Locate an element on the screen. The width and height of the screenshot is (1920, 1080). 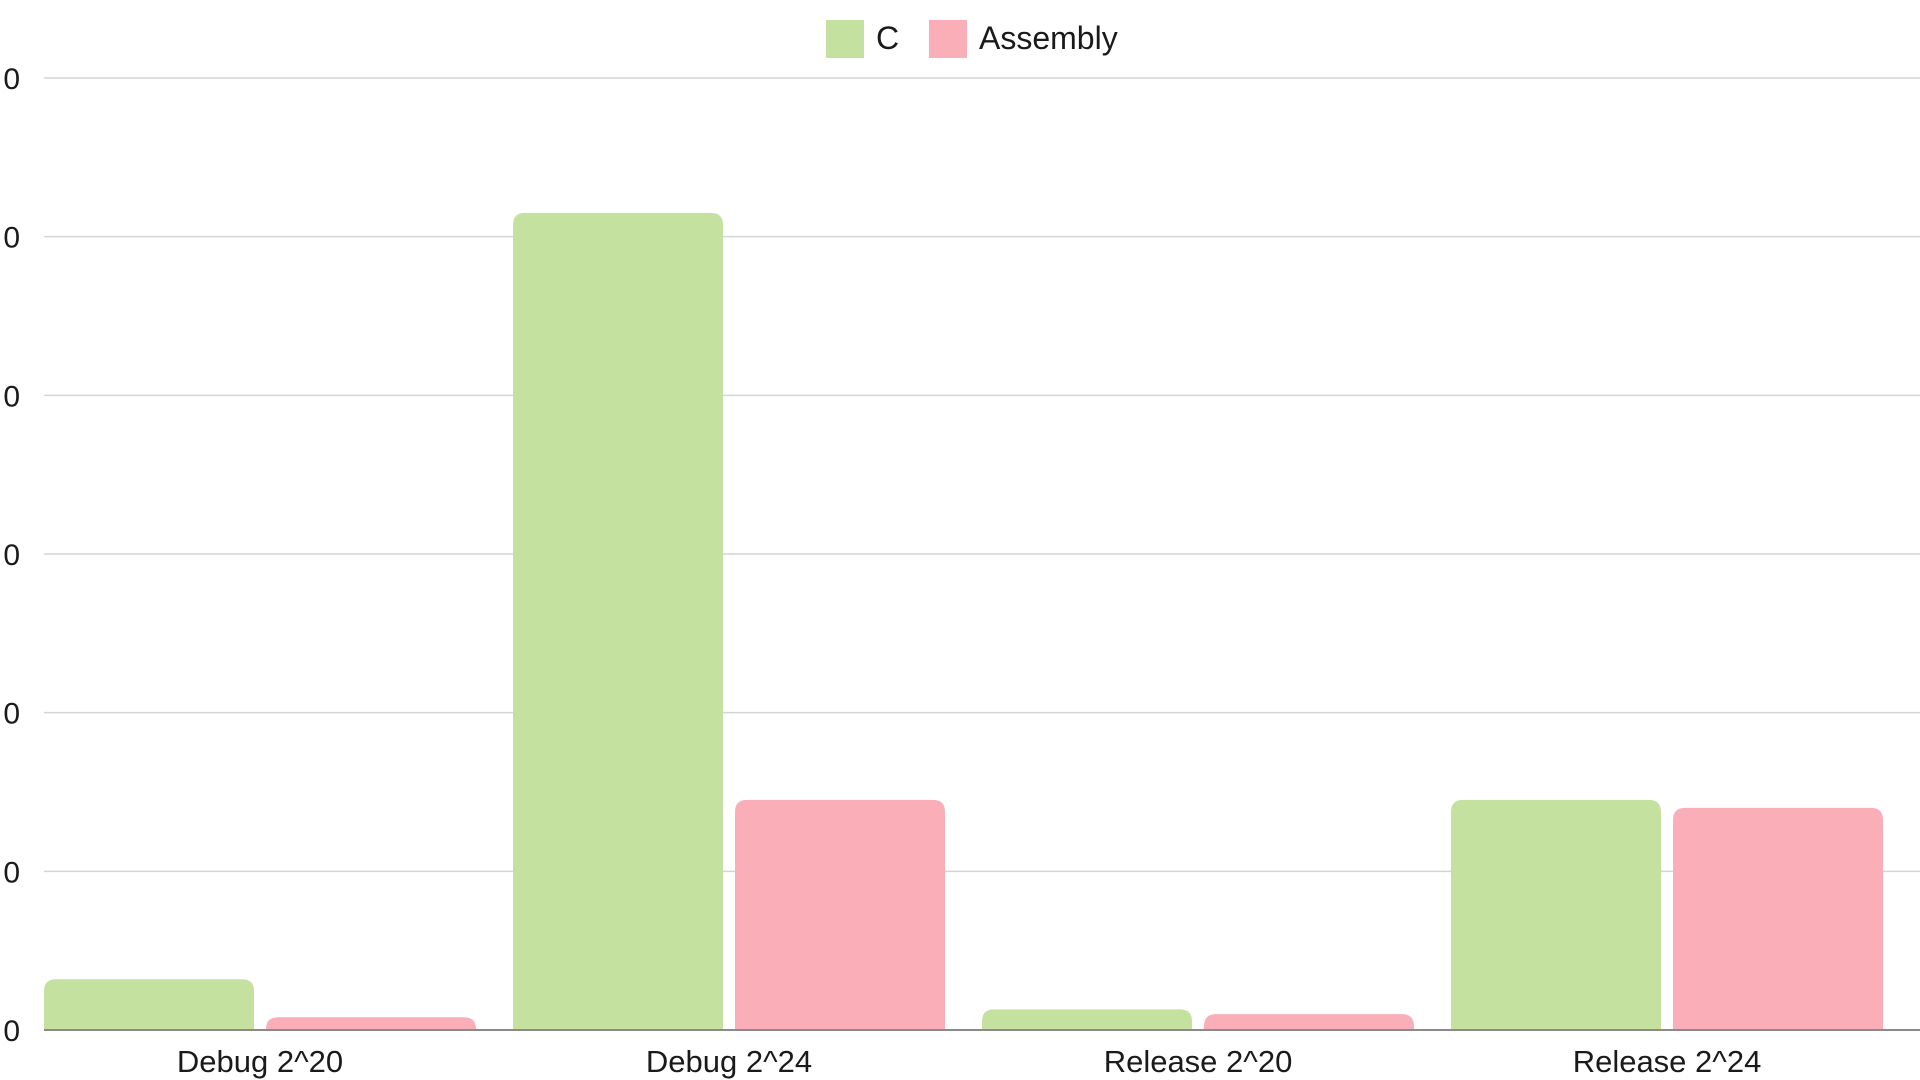
y-axis-tick-labels: 0 0 0 0 0 0 0 is located at coordinates (11, 555).